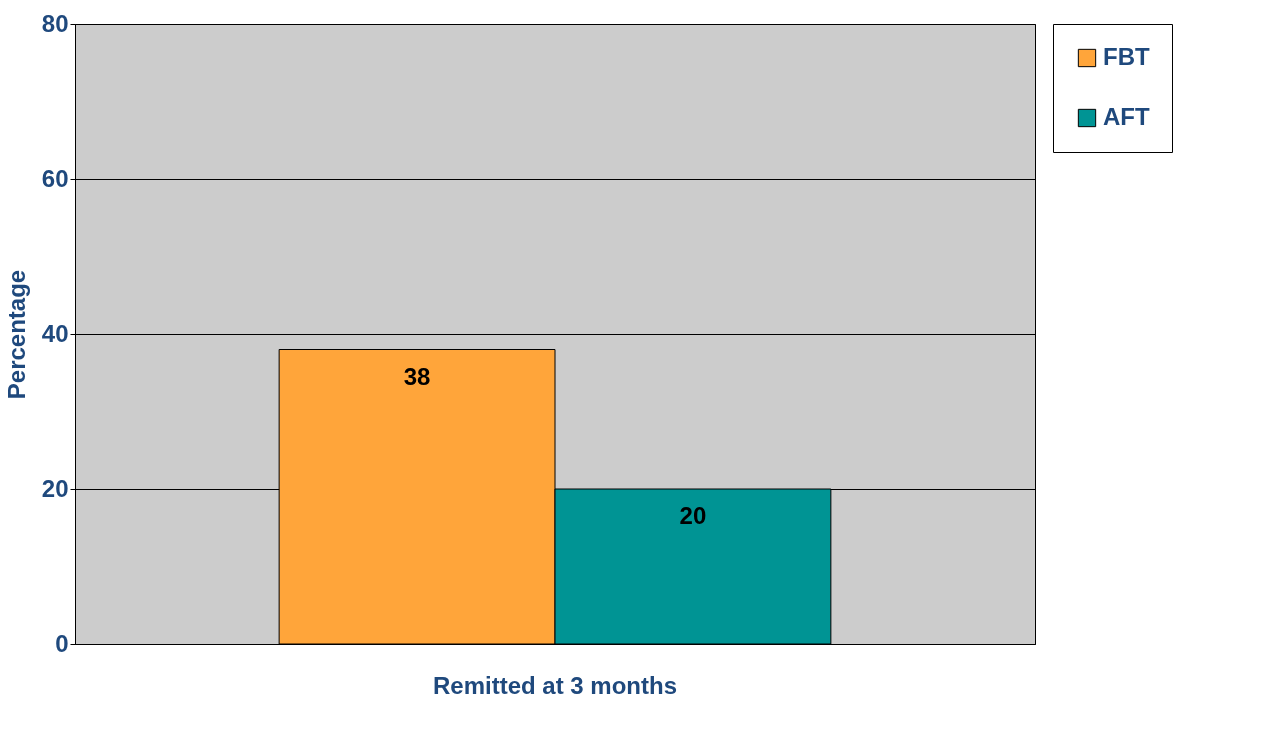 The image size is (1269, 744). I want to click on y-tick-label: 20, so click(55, 488).